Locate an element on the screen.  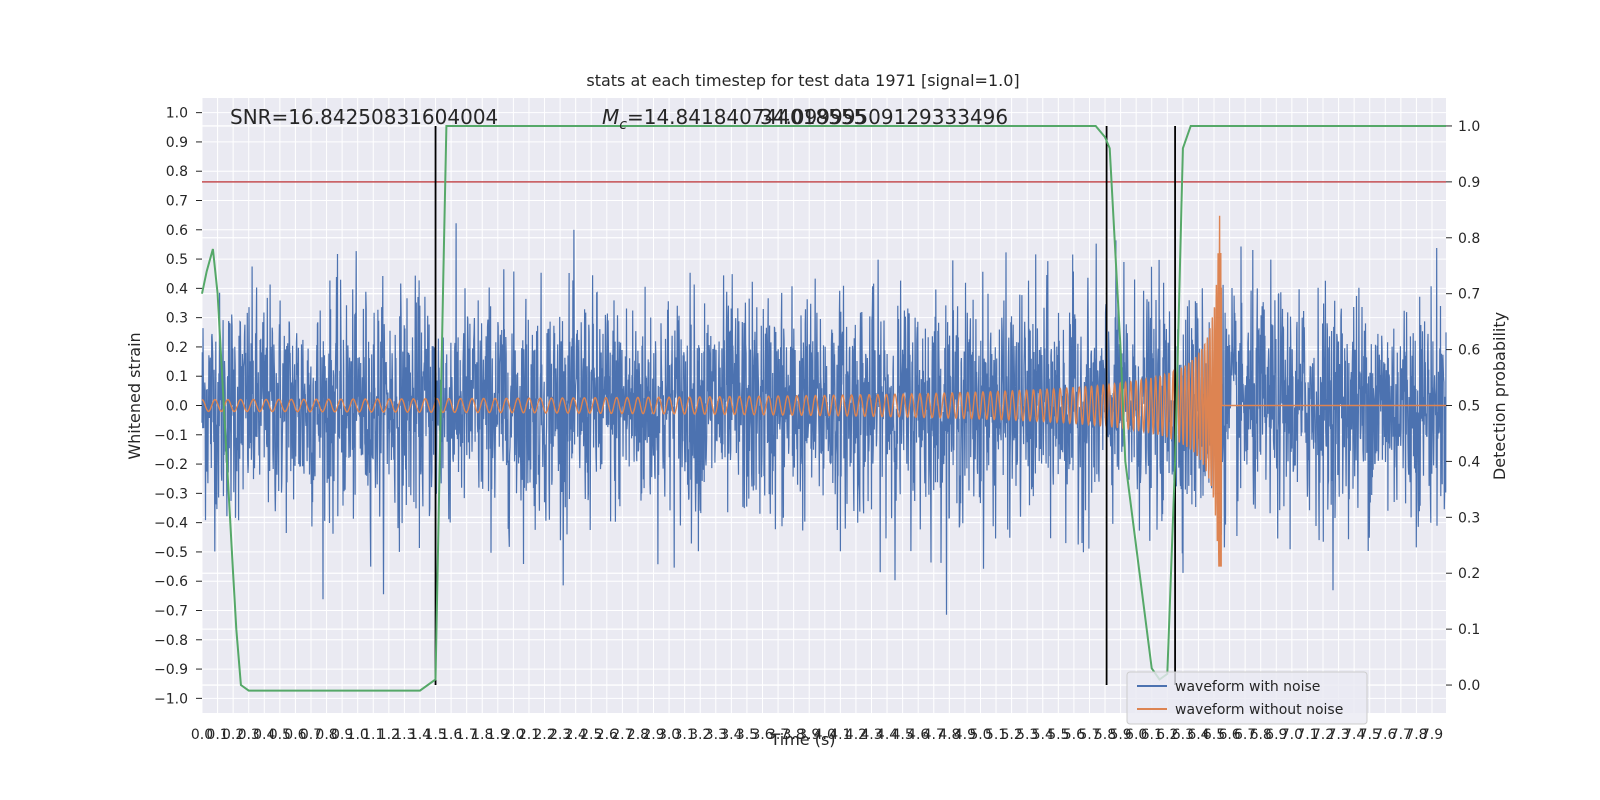
y-right-tick-label: 0.5 is located at coordinates (1469, 407).